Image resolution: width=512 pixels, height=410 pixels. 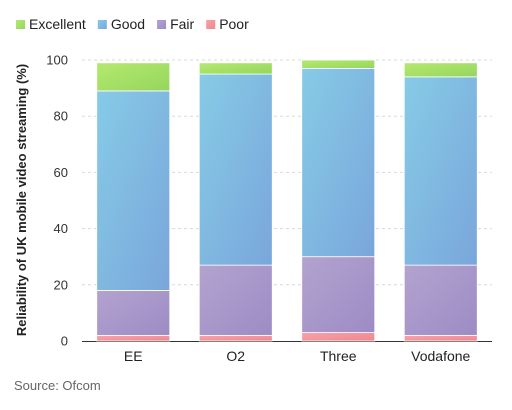 I want to click on bar-group-vodafone, so click(x=440, y=202).